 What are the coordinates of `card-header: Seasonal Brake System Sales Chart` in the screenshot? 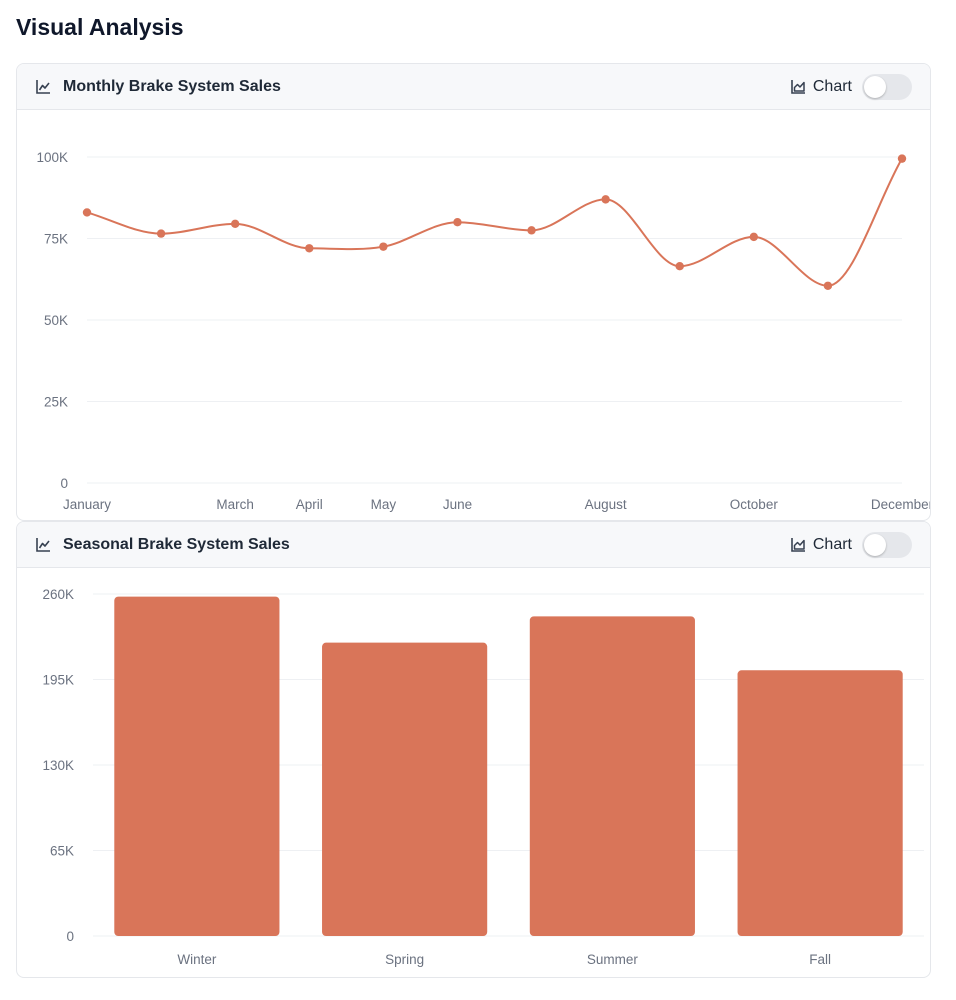 It's located at (473, 545).